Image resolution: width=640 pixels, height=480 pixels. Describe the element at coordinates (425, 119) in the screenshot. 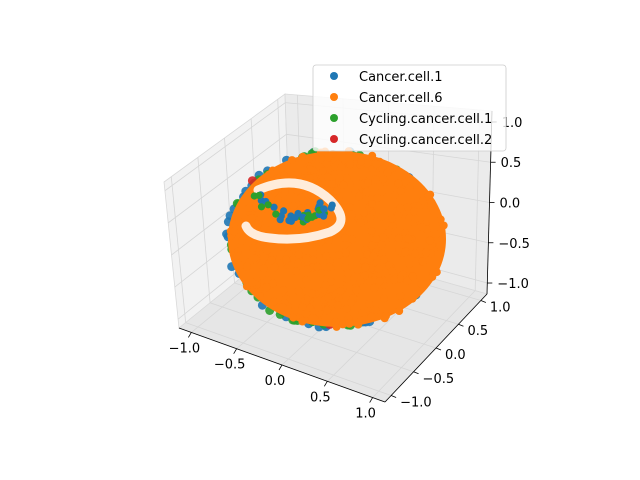

I see `legend-label: Cycling.cancer.cell.1` at that location.